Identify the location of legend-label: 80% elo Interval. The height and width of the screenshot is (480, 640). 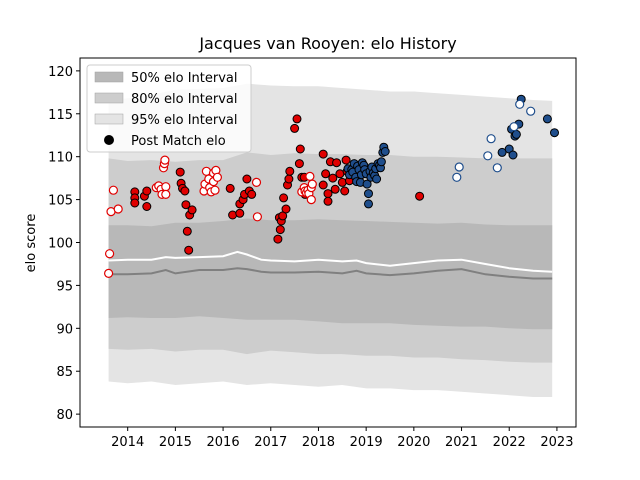
(184, 99).